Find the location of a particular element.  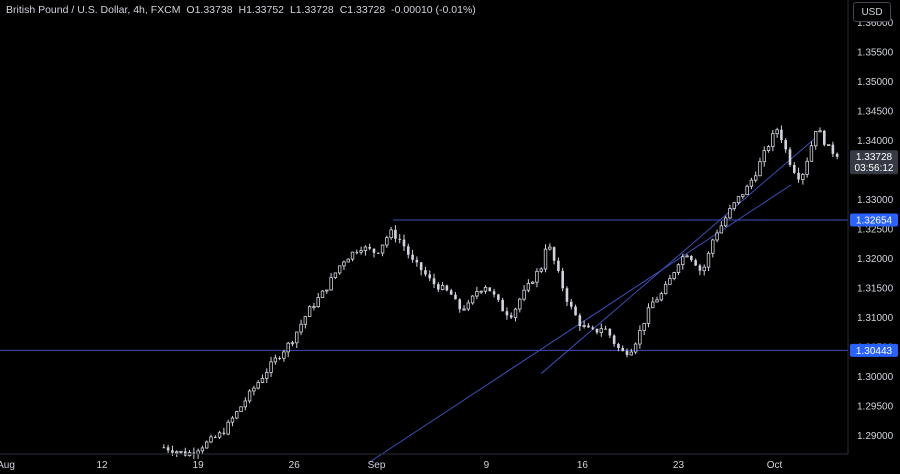

resistance-price-tag: 1.32654 is located at coordinates (874, 220).